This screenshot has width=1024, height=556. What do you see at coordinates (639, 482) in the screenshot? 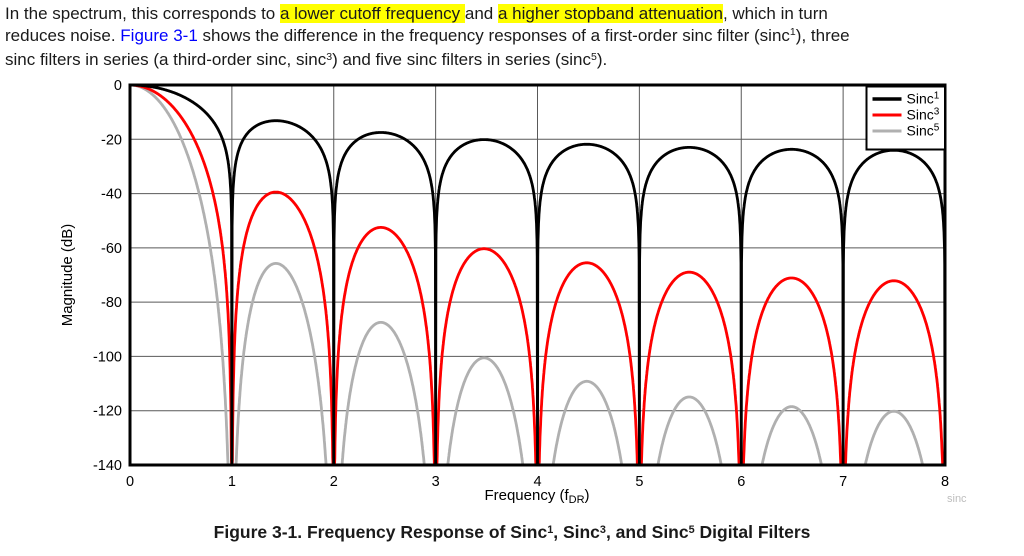
I see `x-tick-label: 5` at bounding box center [639, 482].